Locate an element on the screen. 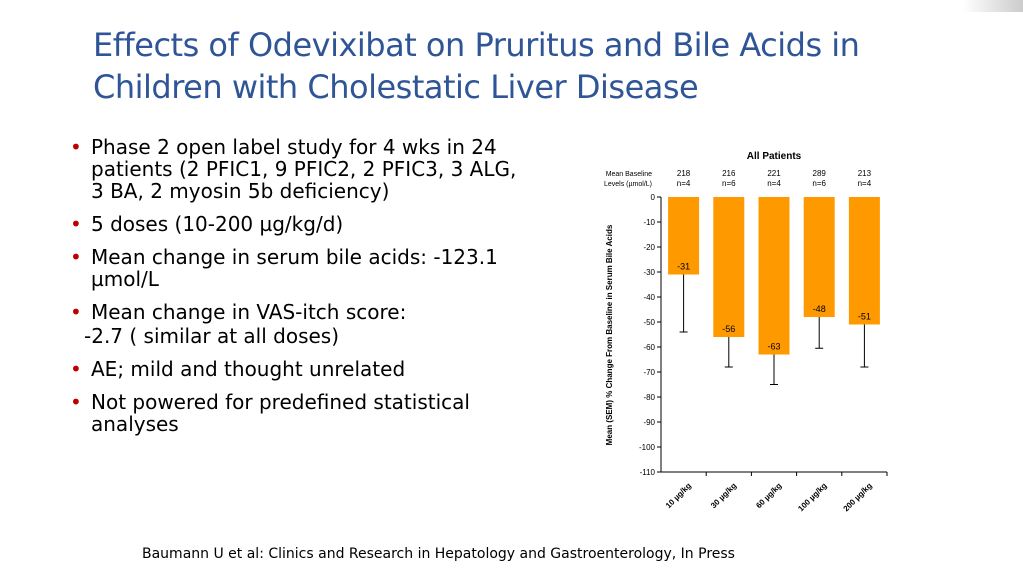 This screenshot has width=1023, height=573. y-tick-label: -40 is located at coordinates (649, 297).